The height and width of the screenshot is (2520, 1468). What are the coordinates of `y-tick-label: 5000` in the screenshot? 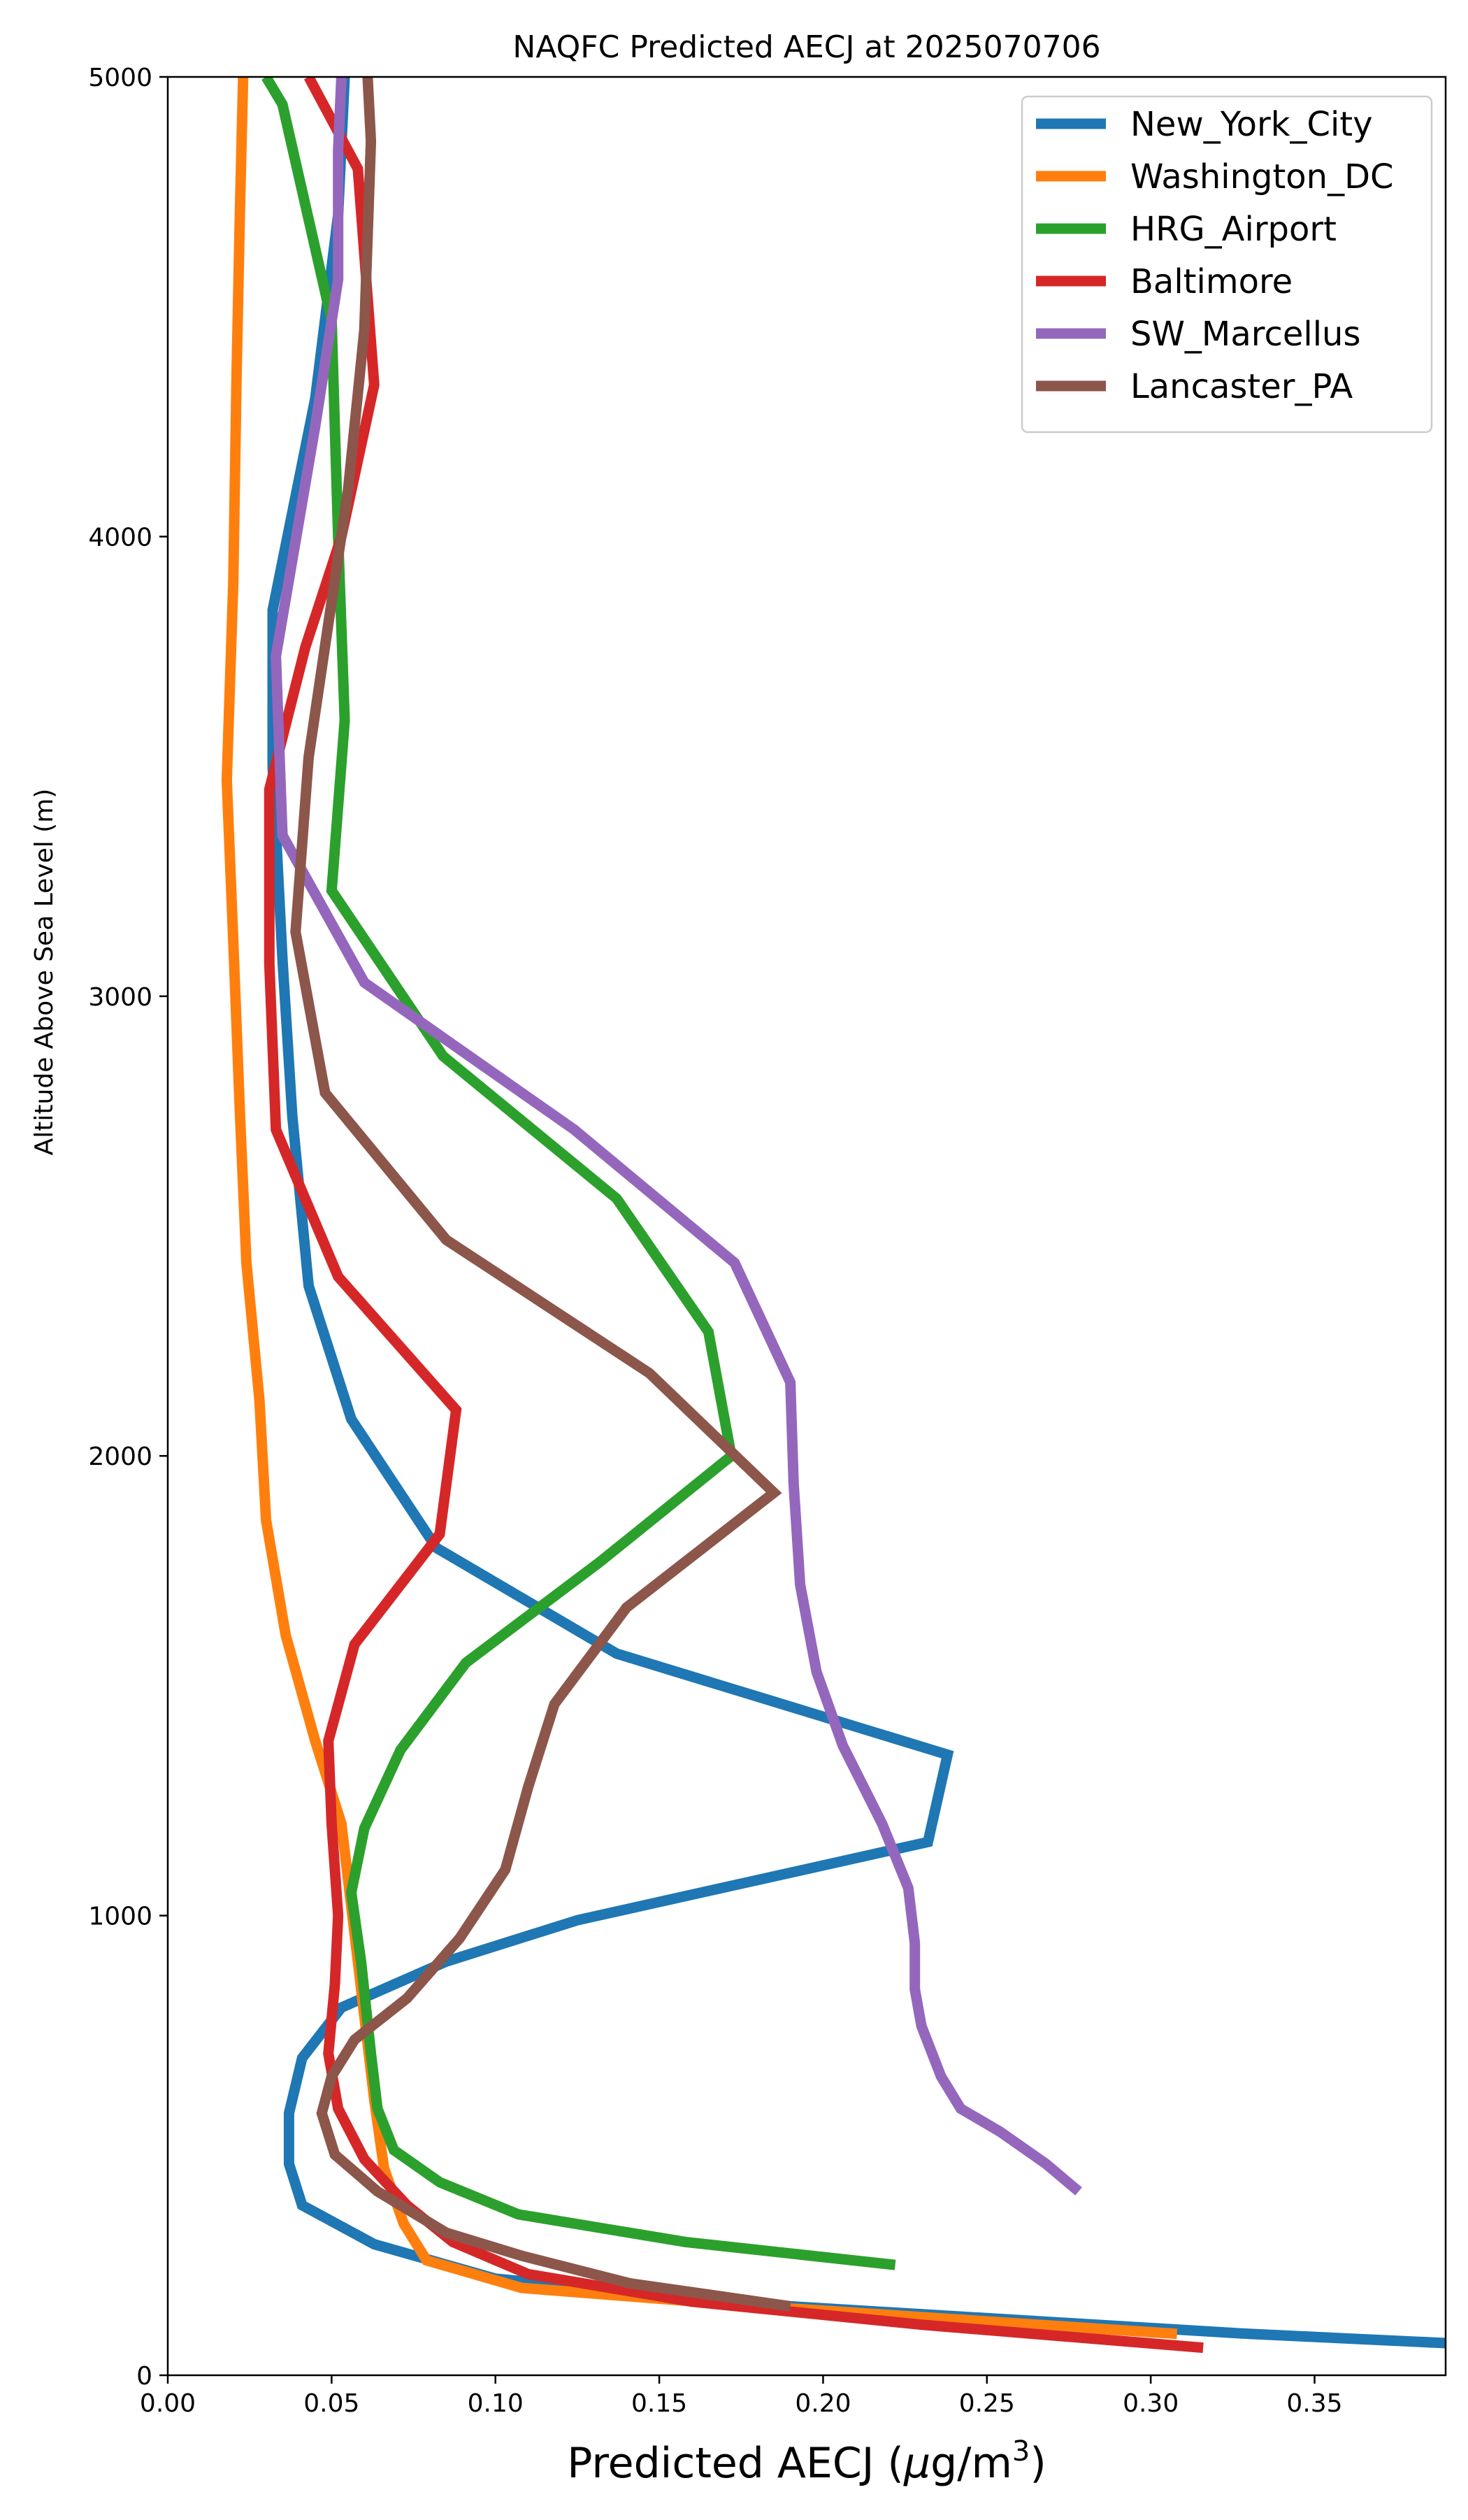 It's located at (120, 78).